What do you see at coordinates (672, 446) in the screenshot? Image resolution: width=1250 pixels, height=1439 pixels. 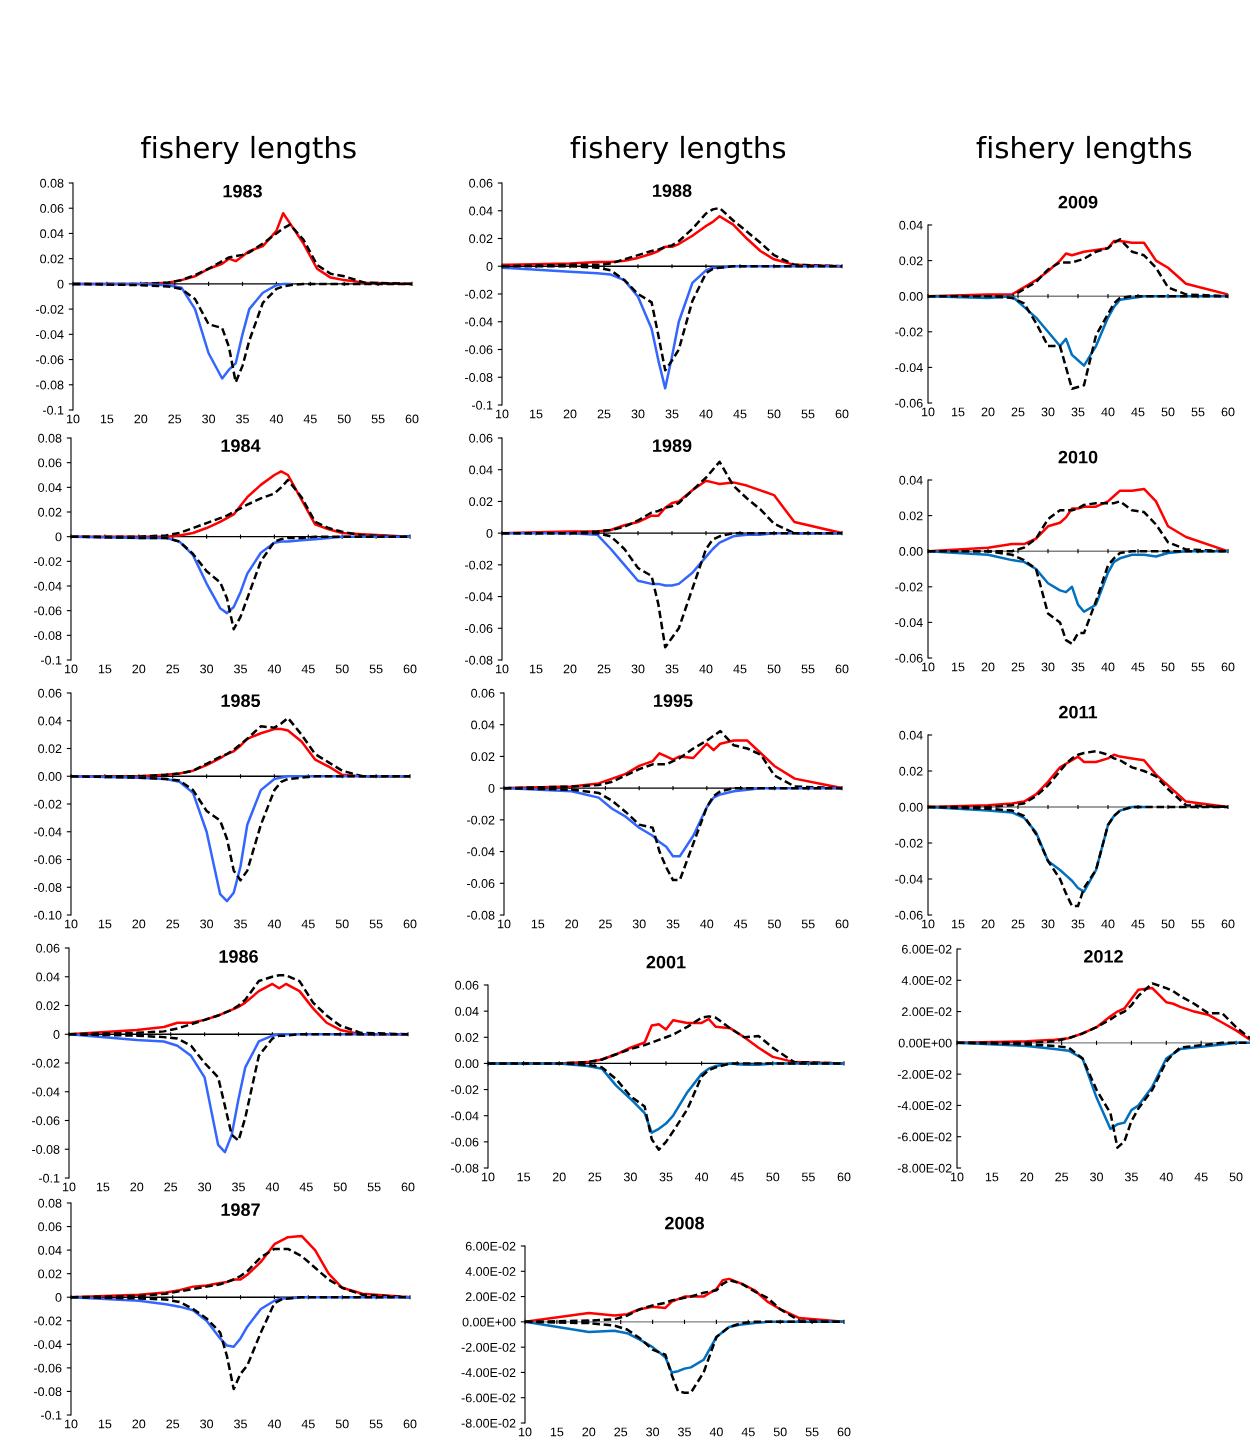 I see `chart-title: 1989` at bounding box center [672, 446].